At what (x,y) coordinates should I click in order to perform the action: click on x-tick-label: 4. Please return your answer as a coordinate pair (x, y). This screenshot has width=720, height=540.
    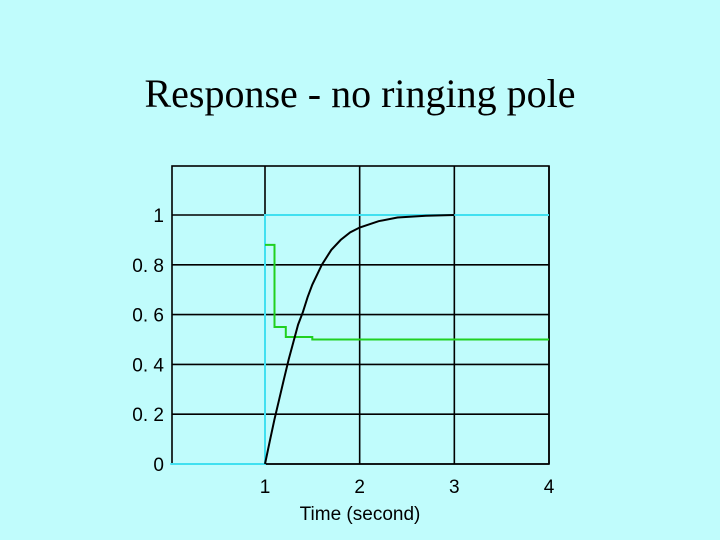
    Looking at the image, I should click on (549, 487).